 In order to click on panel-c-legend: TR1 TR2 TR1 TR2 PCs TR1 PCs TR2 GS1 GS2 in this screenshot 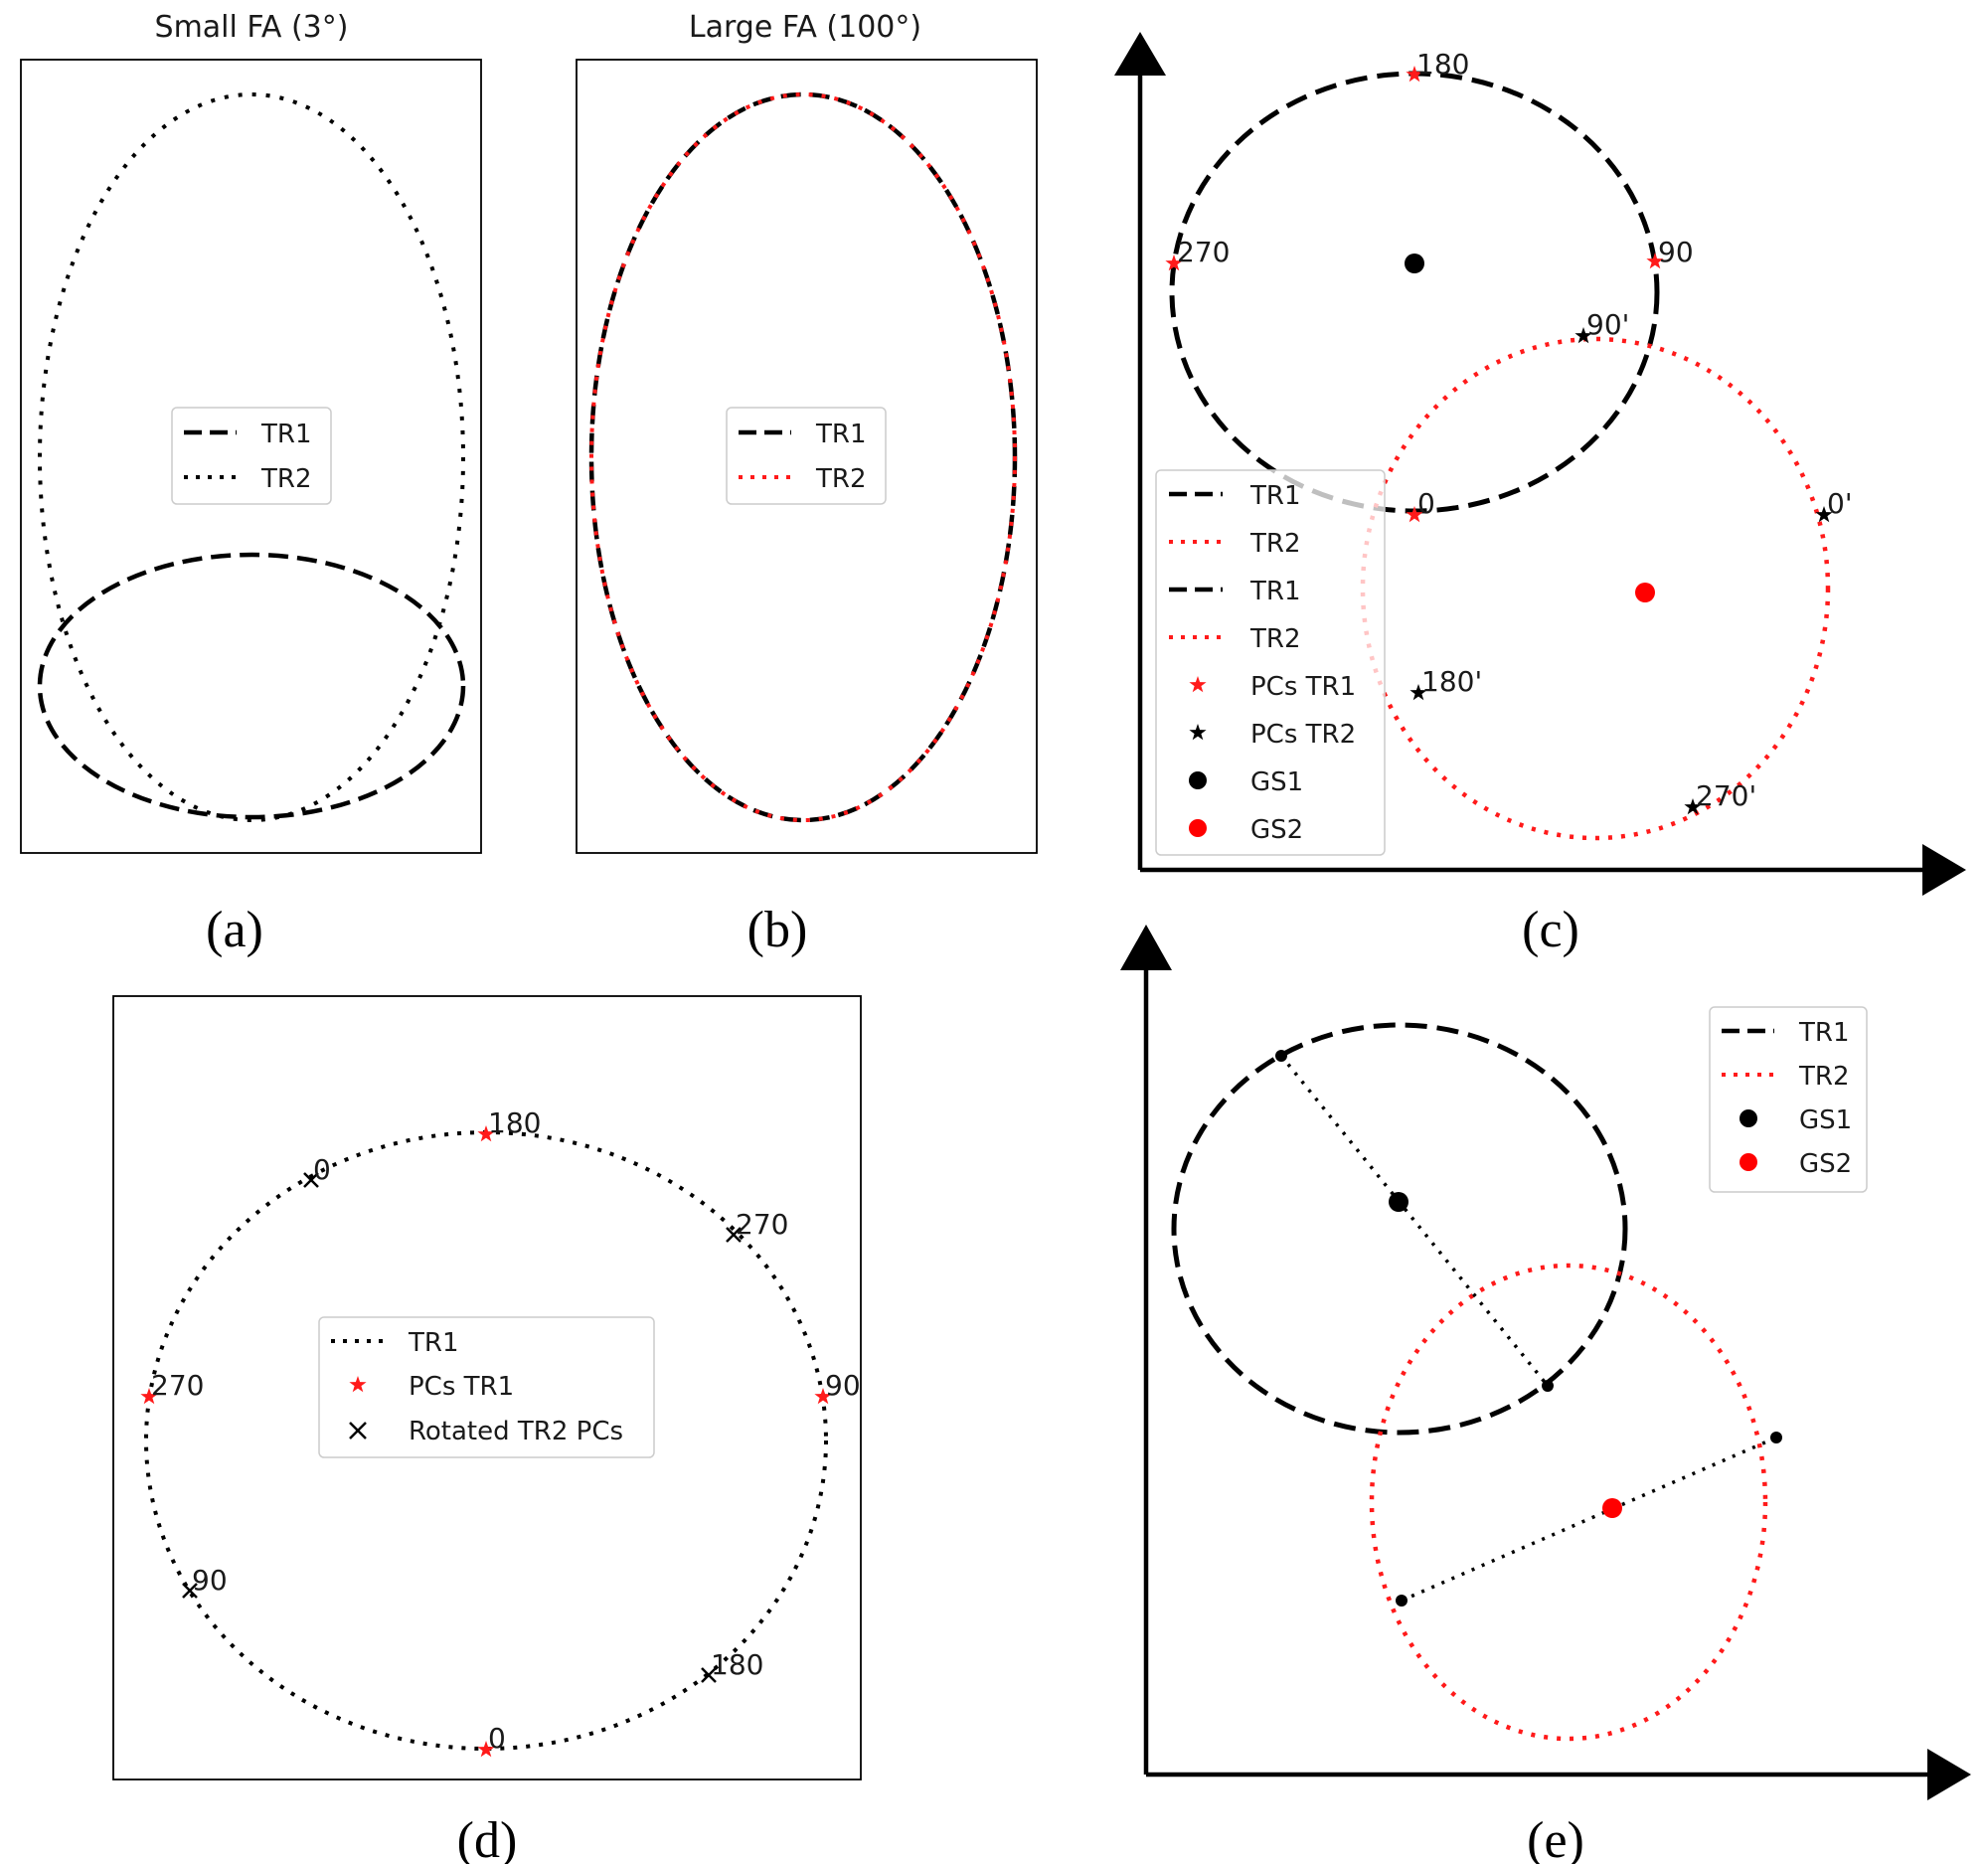, I will do `click(1270, 662)`.